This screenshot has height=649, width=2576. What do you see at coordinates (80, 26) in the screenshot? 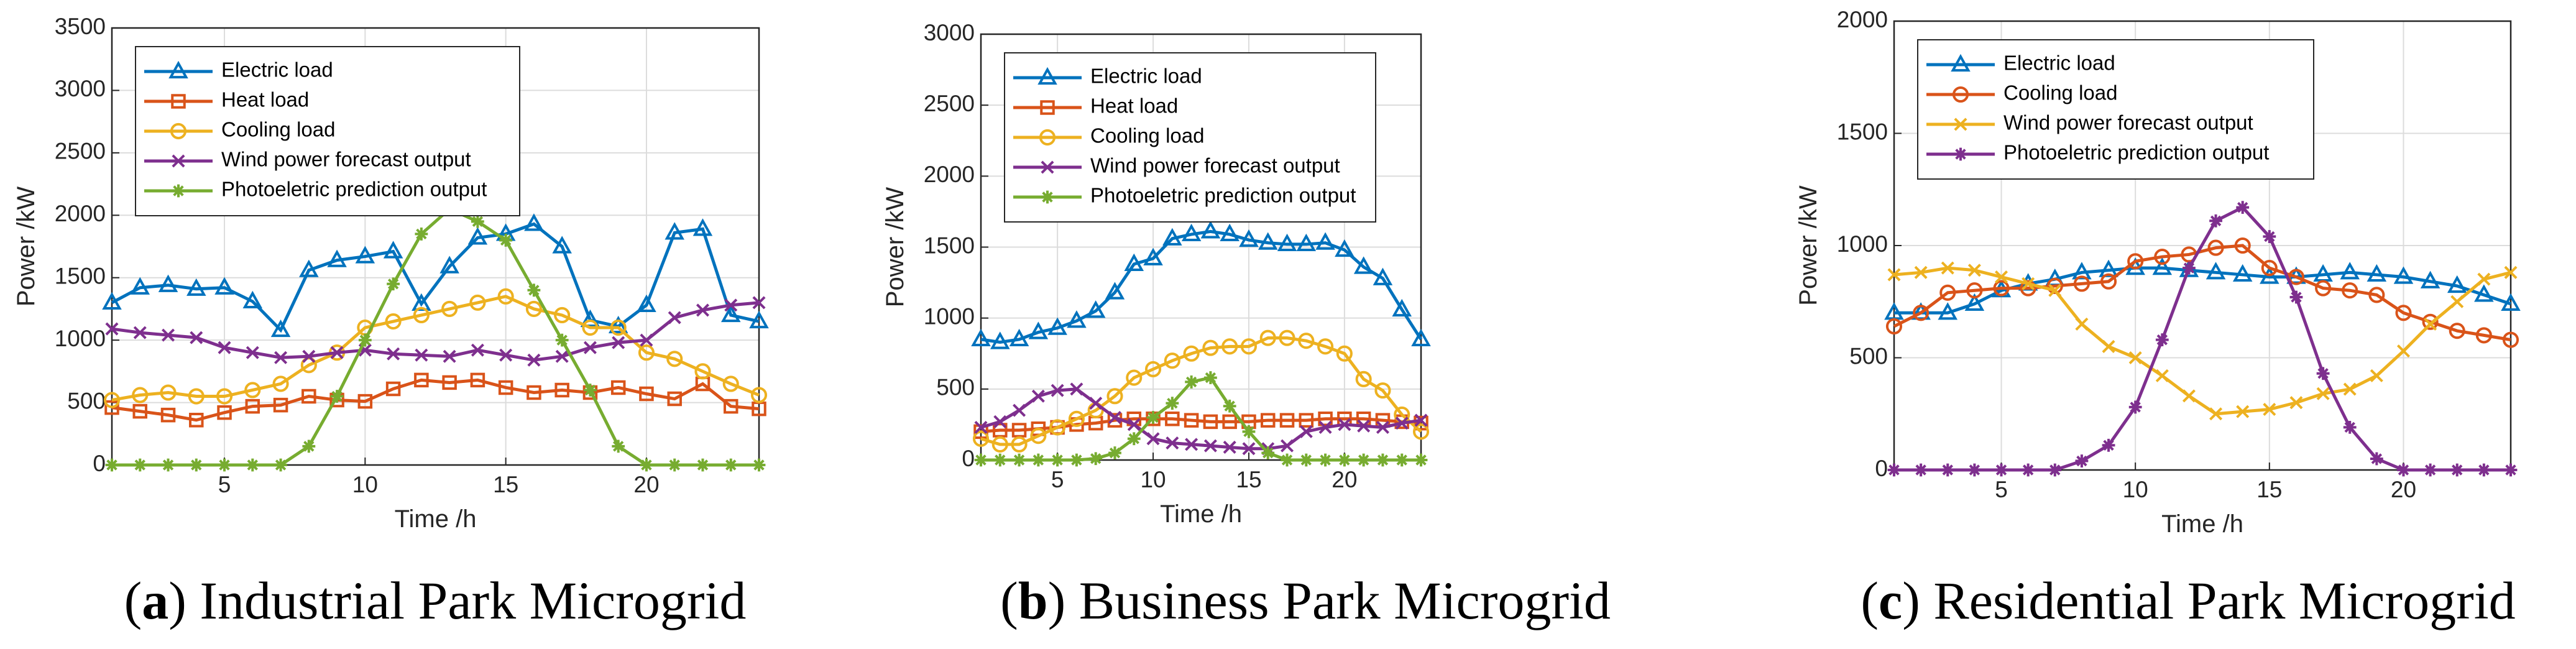
I see `y-tick-label: 3500` at bounding box center [80, 26].